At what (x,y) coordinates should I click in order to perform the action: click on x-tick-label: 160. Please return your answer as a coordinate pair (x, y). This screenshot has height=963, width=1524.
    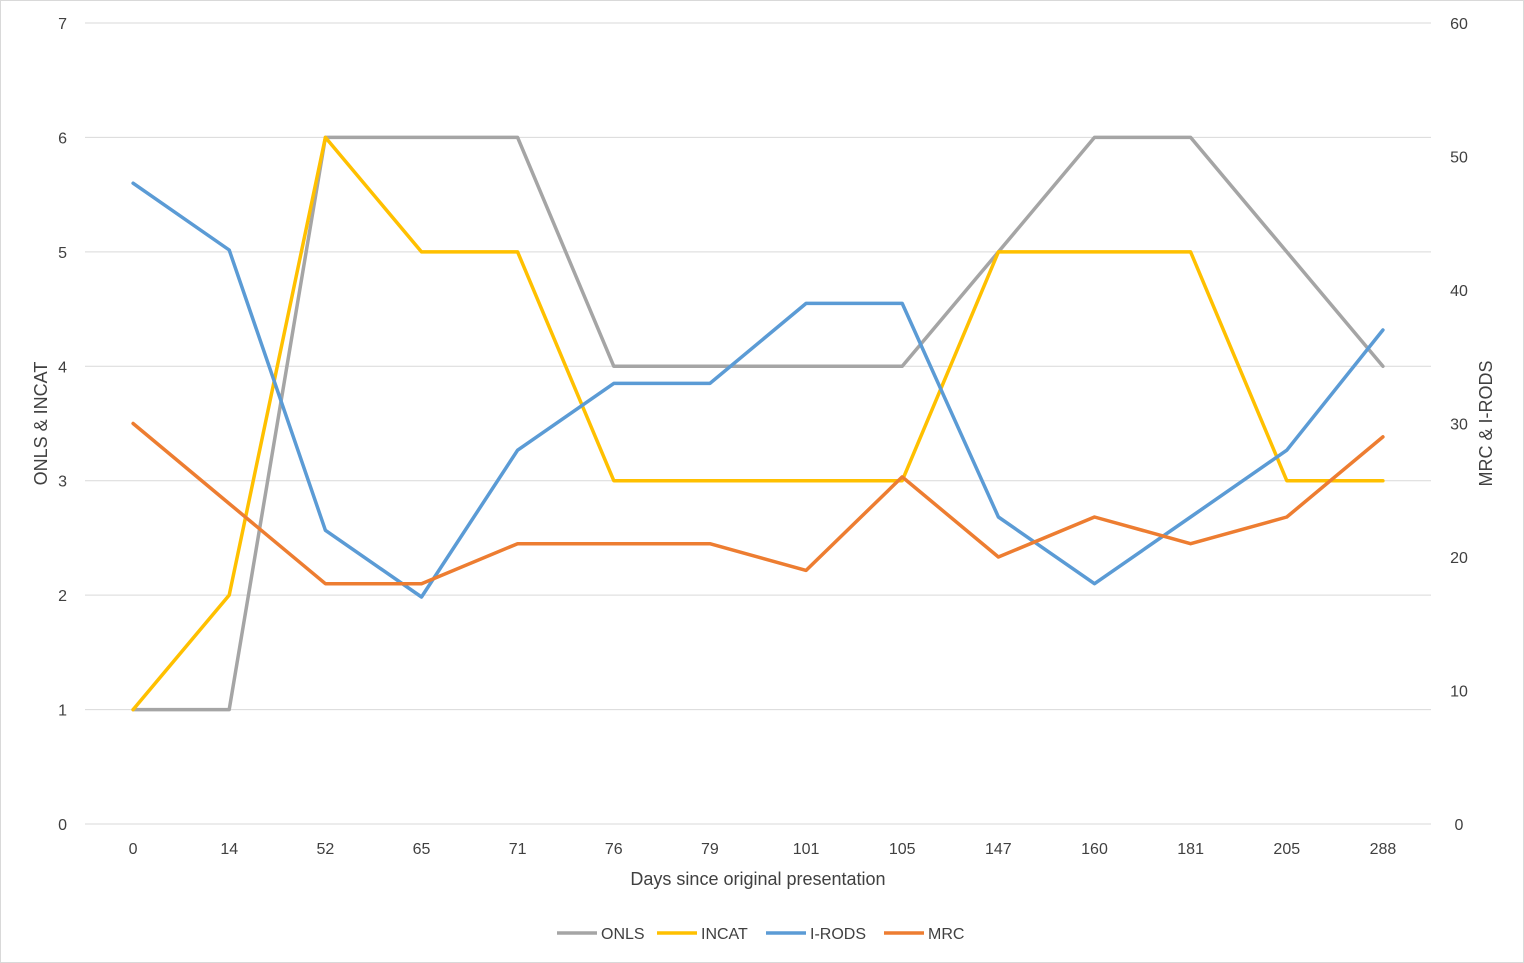
    Looking at the image, I should click on (1094, 849).